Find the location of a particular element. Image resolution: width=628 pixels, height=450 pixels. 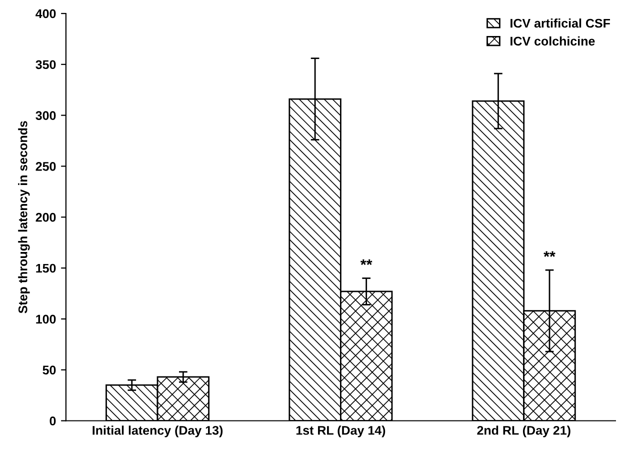

y-tick-label: 0 is located at coordinates (53, 421).